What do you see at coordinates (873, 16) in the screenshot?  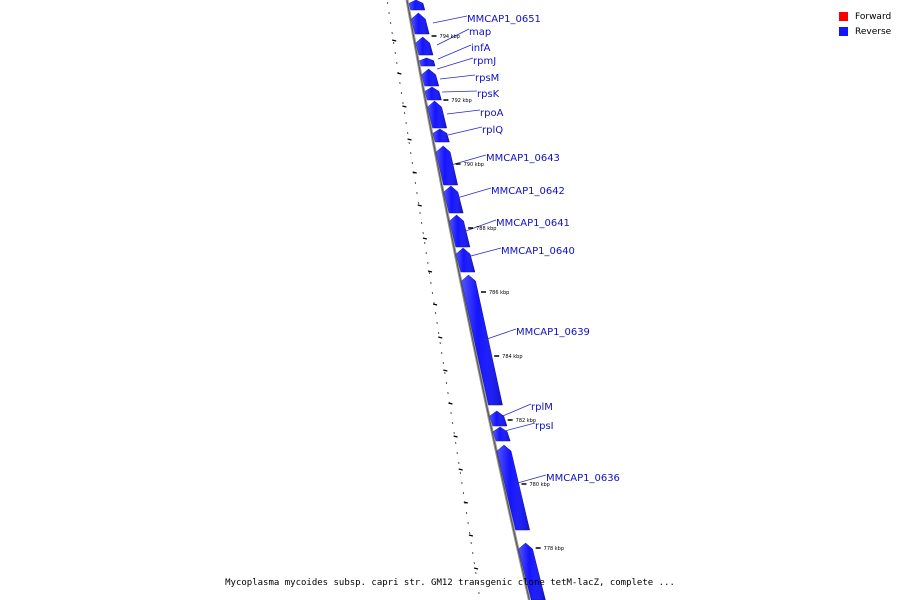 I see `legend-forward-label: Forward` at bounding box center [873, 16].